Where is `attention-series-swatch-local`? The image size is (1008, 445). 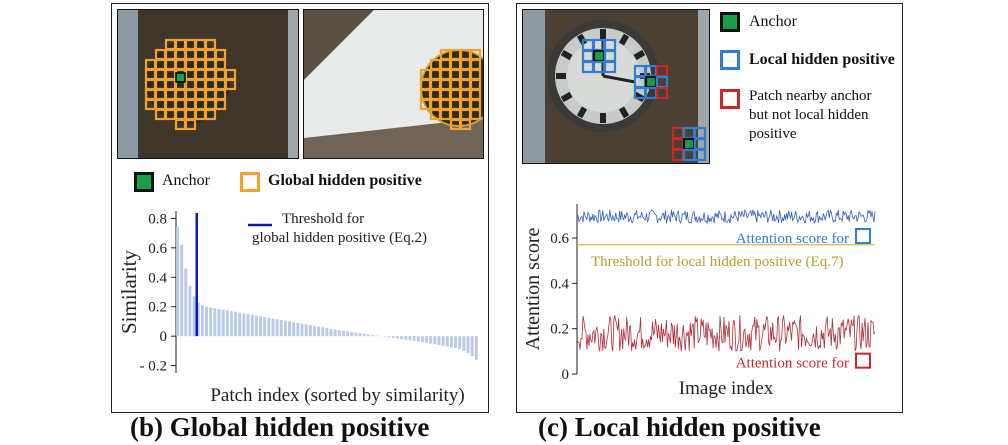 attention-series-swatch-local is located at coordinates (863, 236).